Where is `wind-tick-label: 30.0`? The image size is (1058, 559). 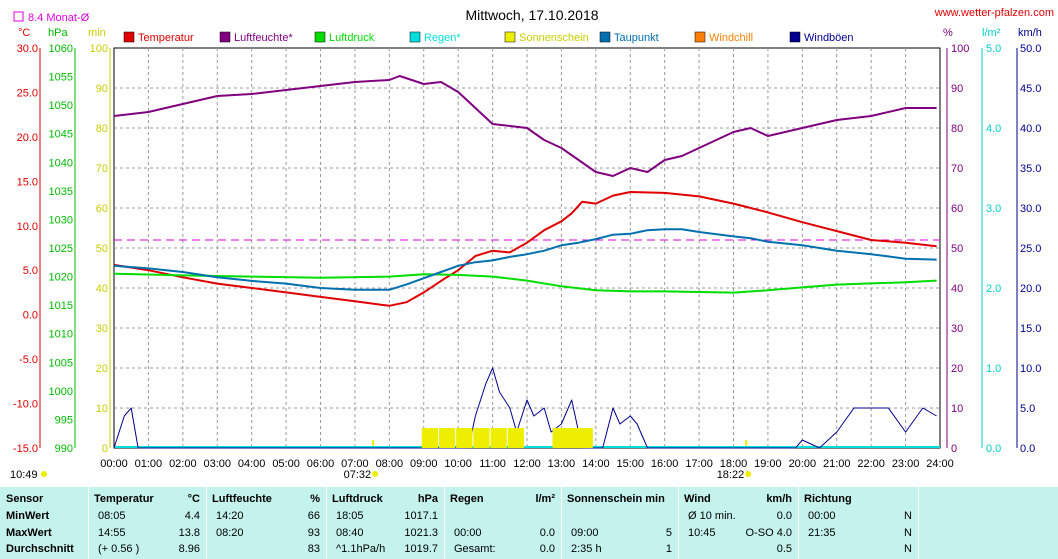 wind-tick-label: 30.0 is located at coordinates (1030, 209).